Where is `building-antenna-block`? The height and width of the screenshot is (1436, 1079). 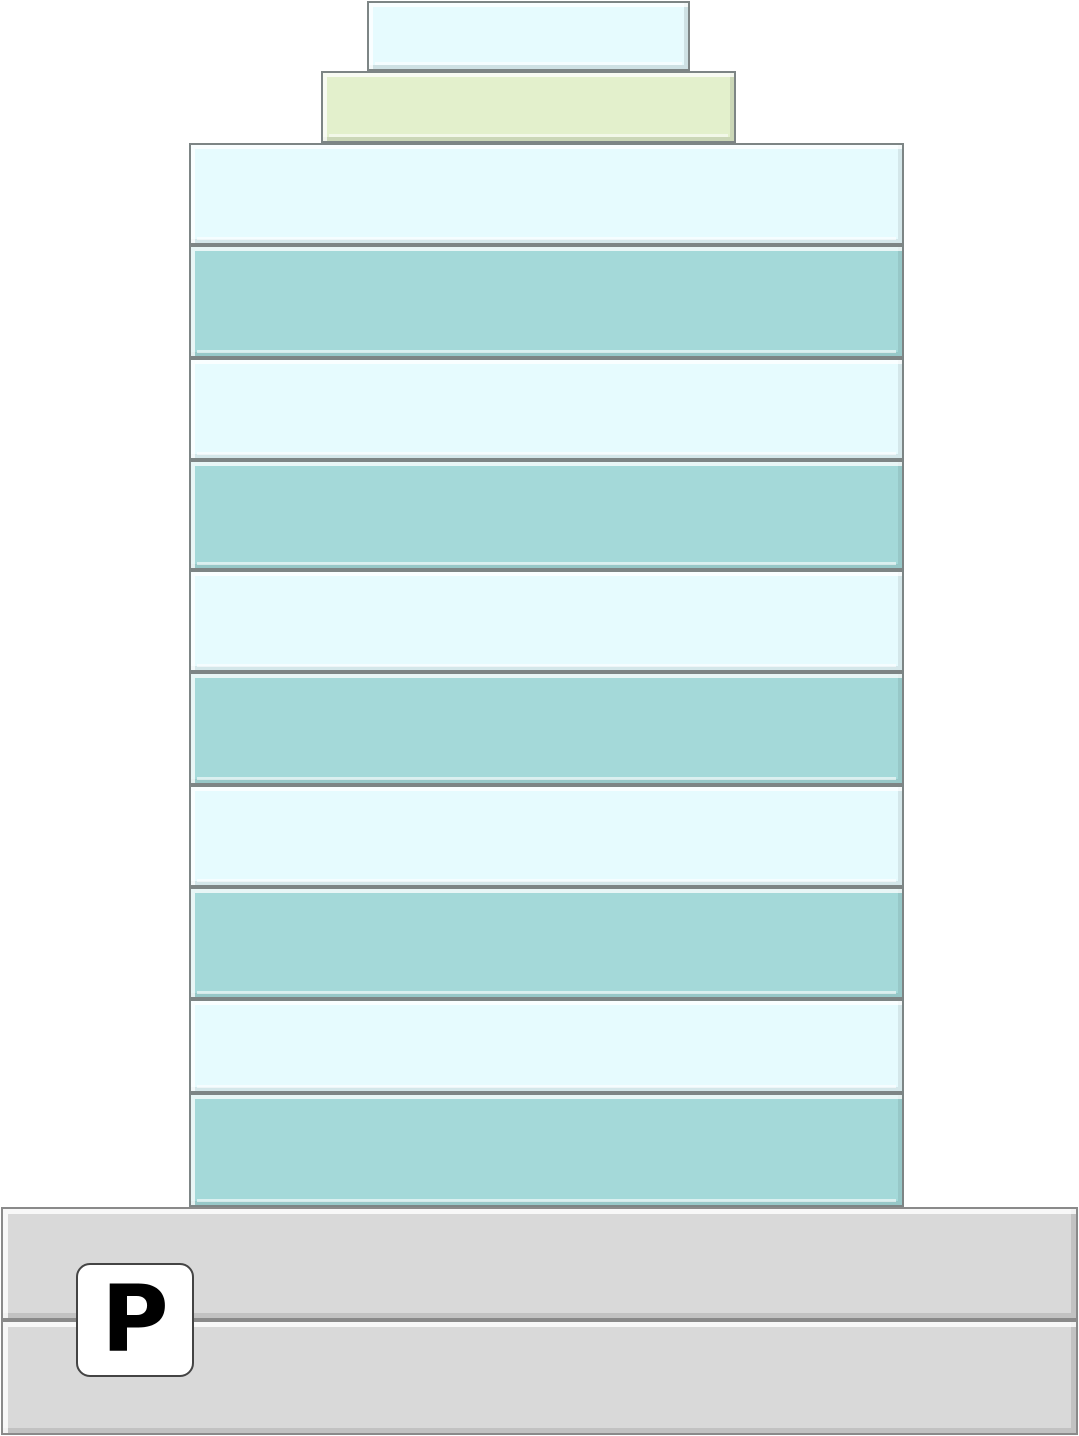 building-antenna-block is located at coordinates (528, 36).